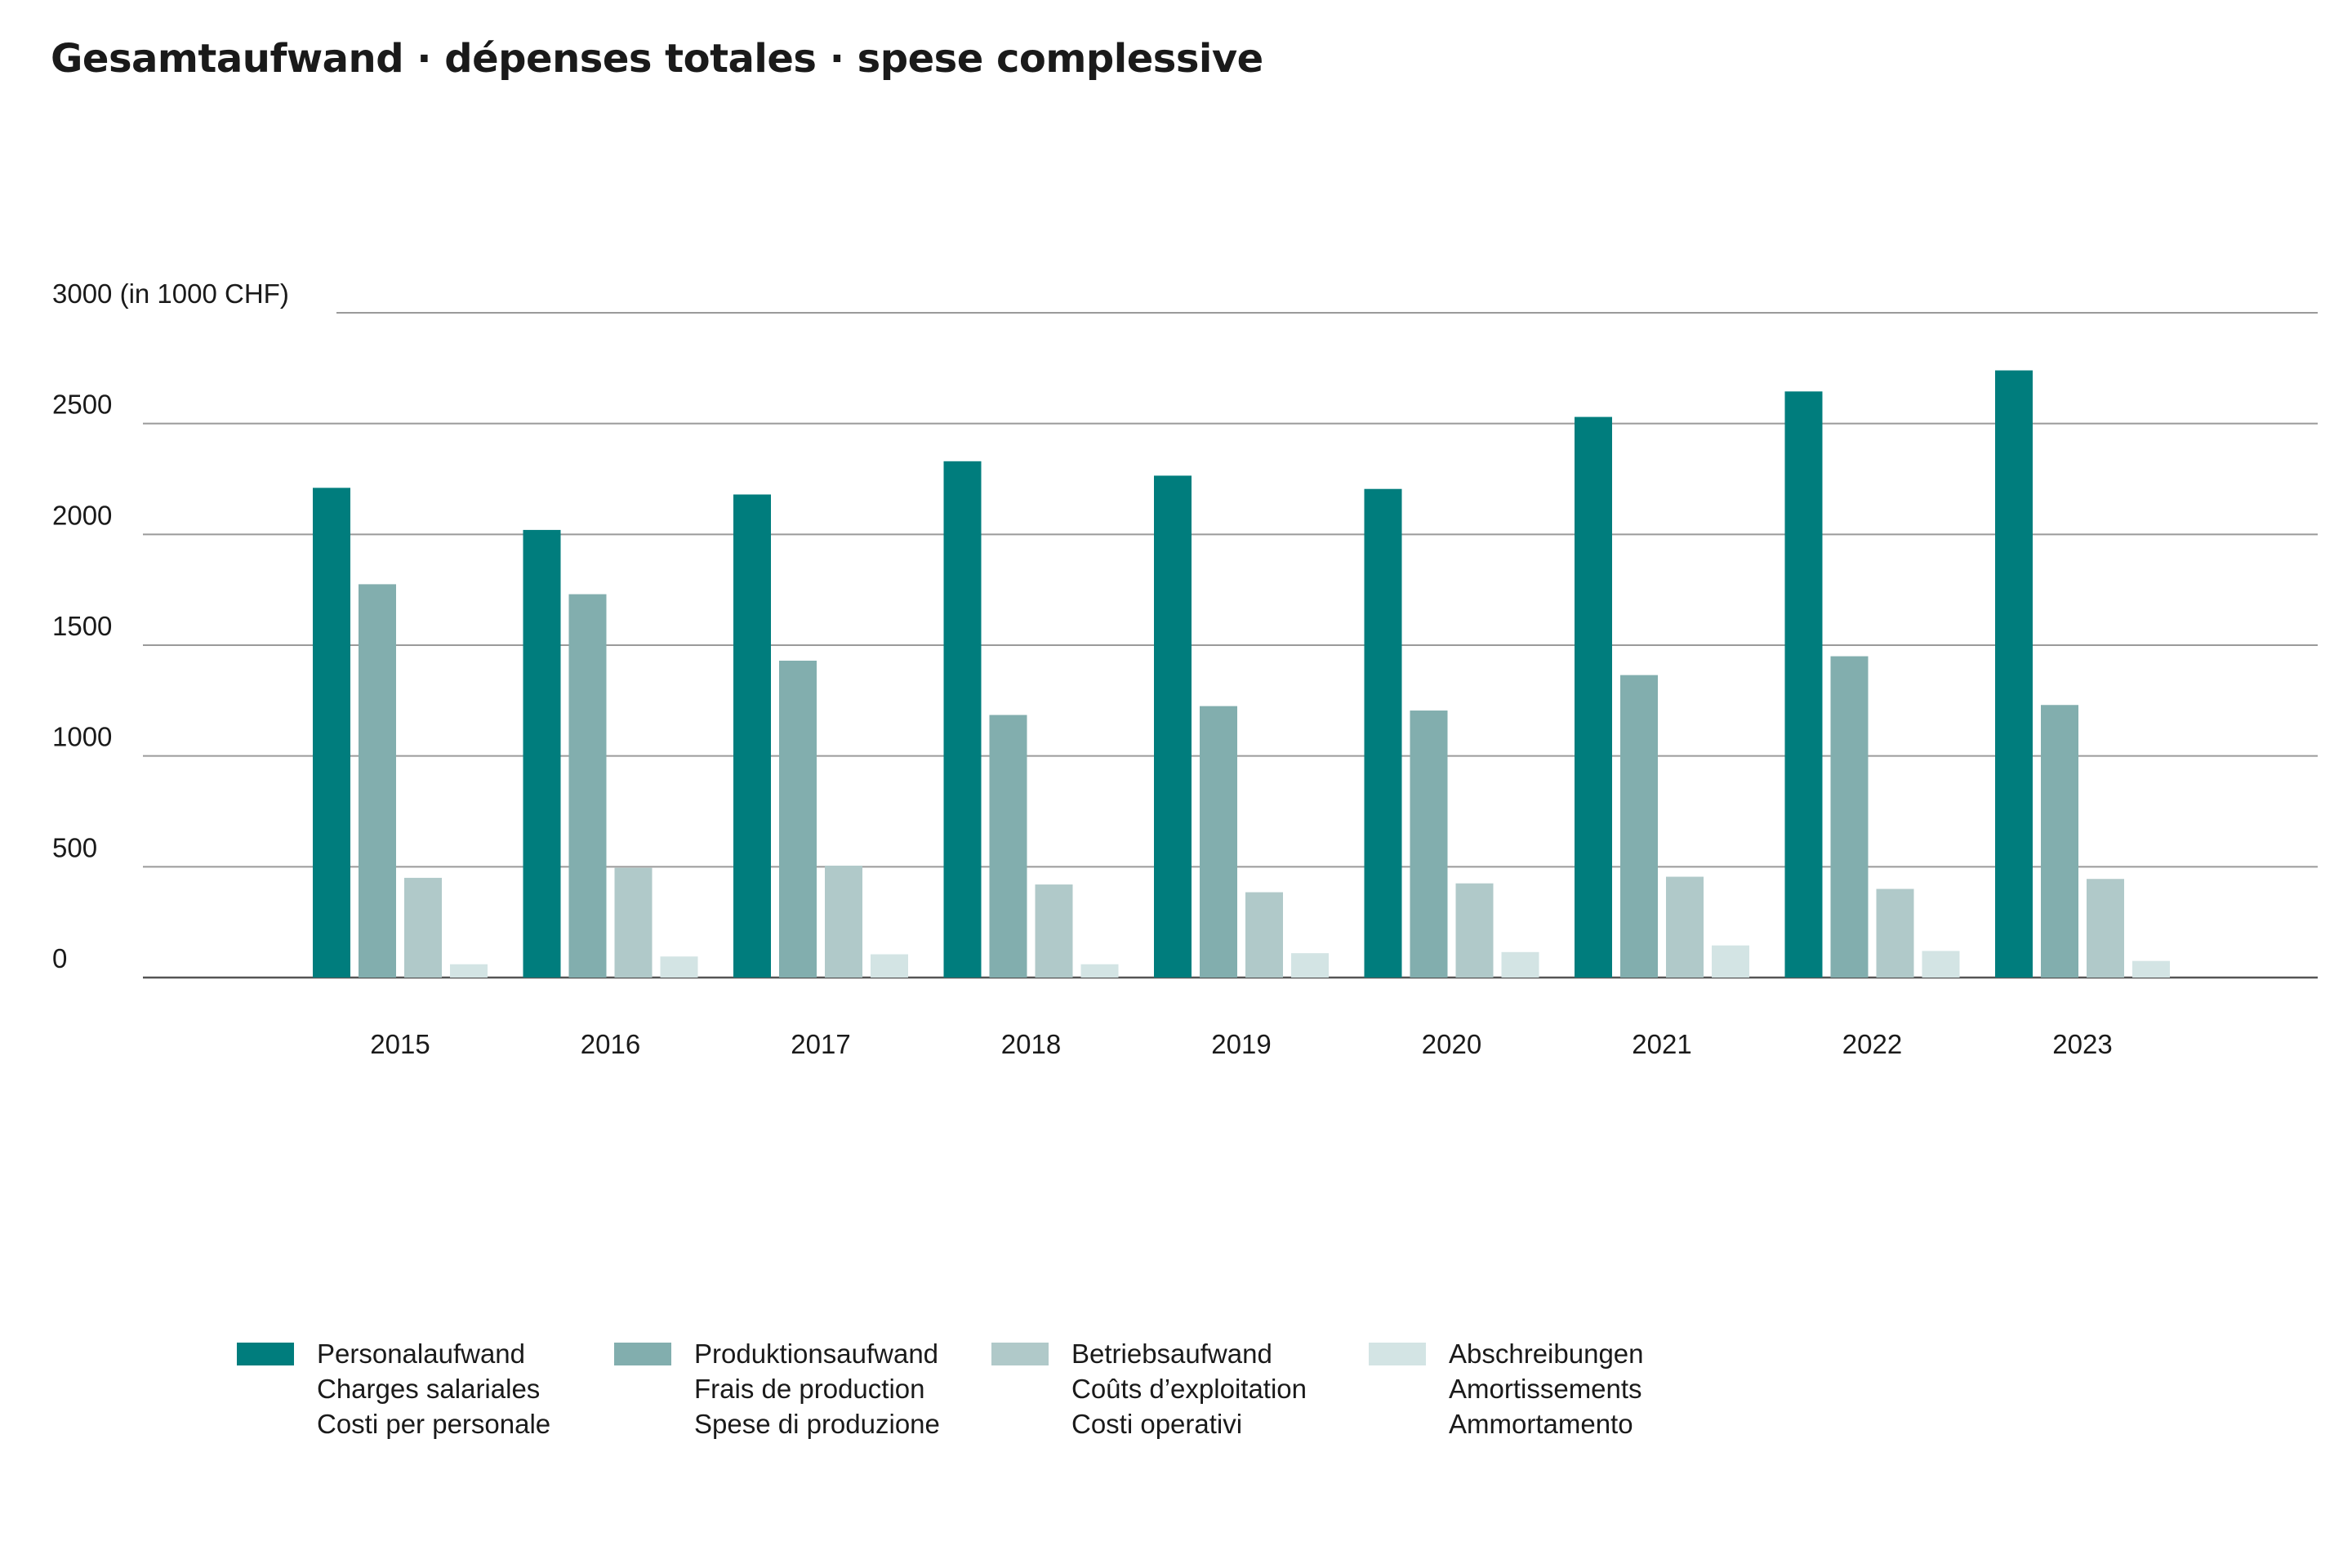 The image size is (2352, 1568). What do you see at coordinates (434, 1424) in the screenshot?
I see `legend-label: Costi per personale` at bounding box center [434, 1424].